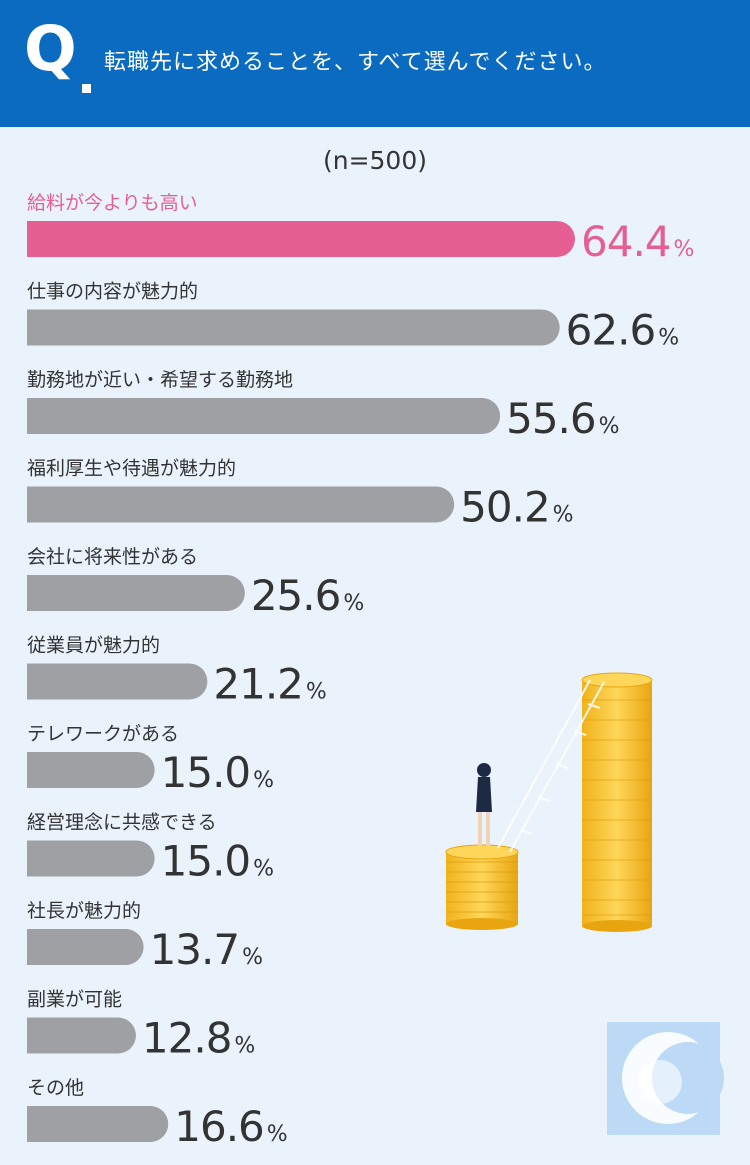 Image resolution: width=750 pixels, height=1165 pixels. I want to click on sample-size: (n=500), so click(375, 160).